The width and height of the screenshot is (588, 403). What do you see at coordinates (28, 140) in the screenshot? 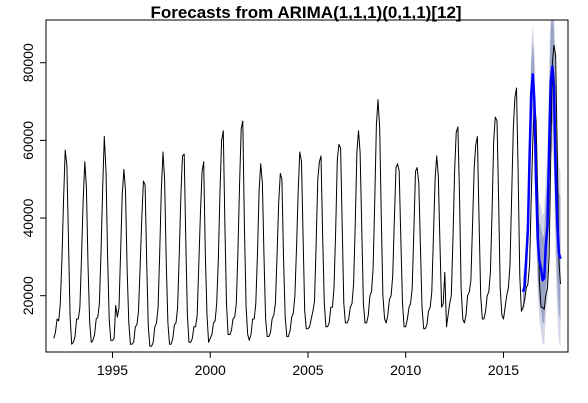
I see `y-tick-label: 60000` at bounding box center [28, 140].